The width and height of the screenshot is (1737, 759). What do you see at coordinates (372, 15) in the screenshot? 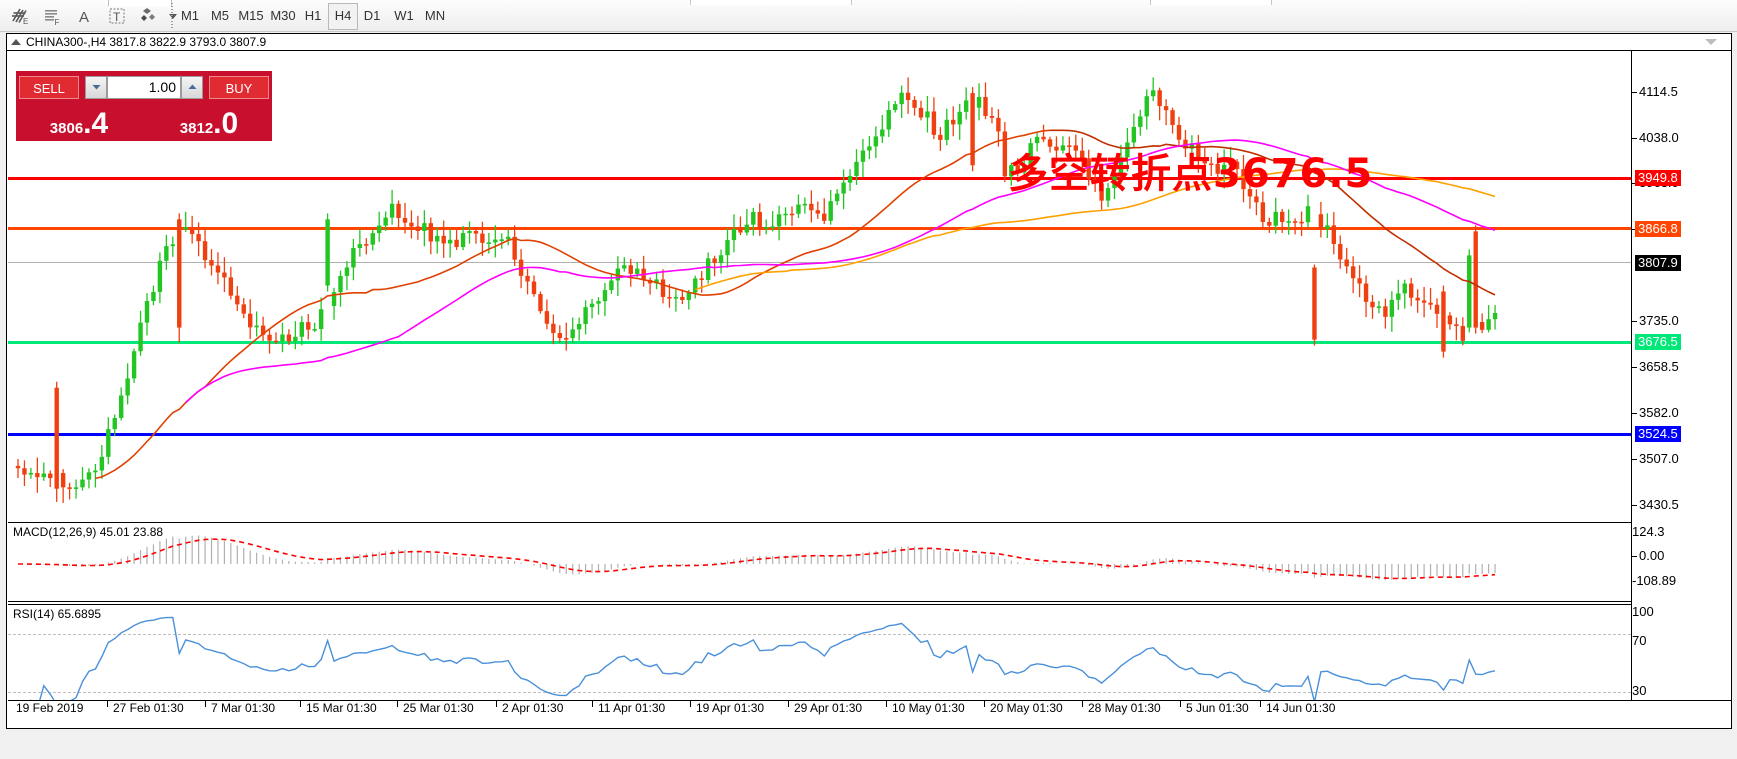
I see `timeframe-d1: D1` at bounding box center [372, 15].